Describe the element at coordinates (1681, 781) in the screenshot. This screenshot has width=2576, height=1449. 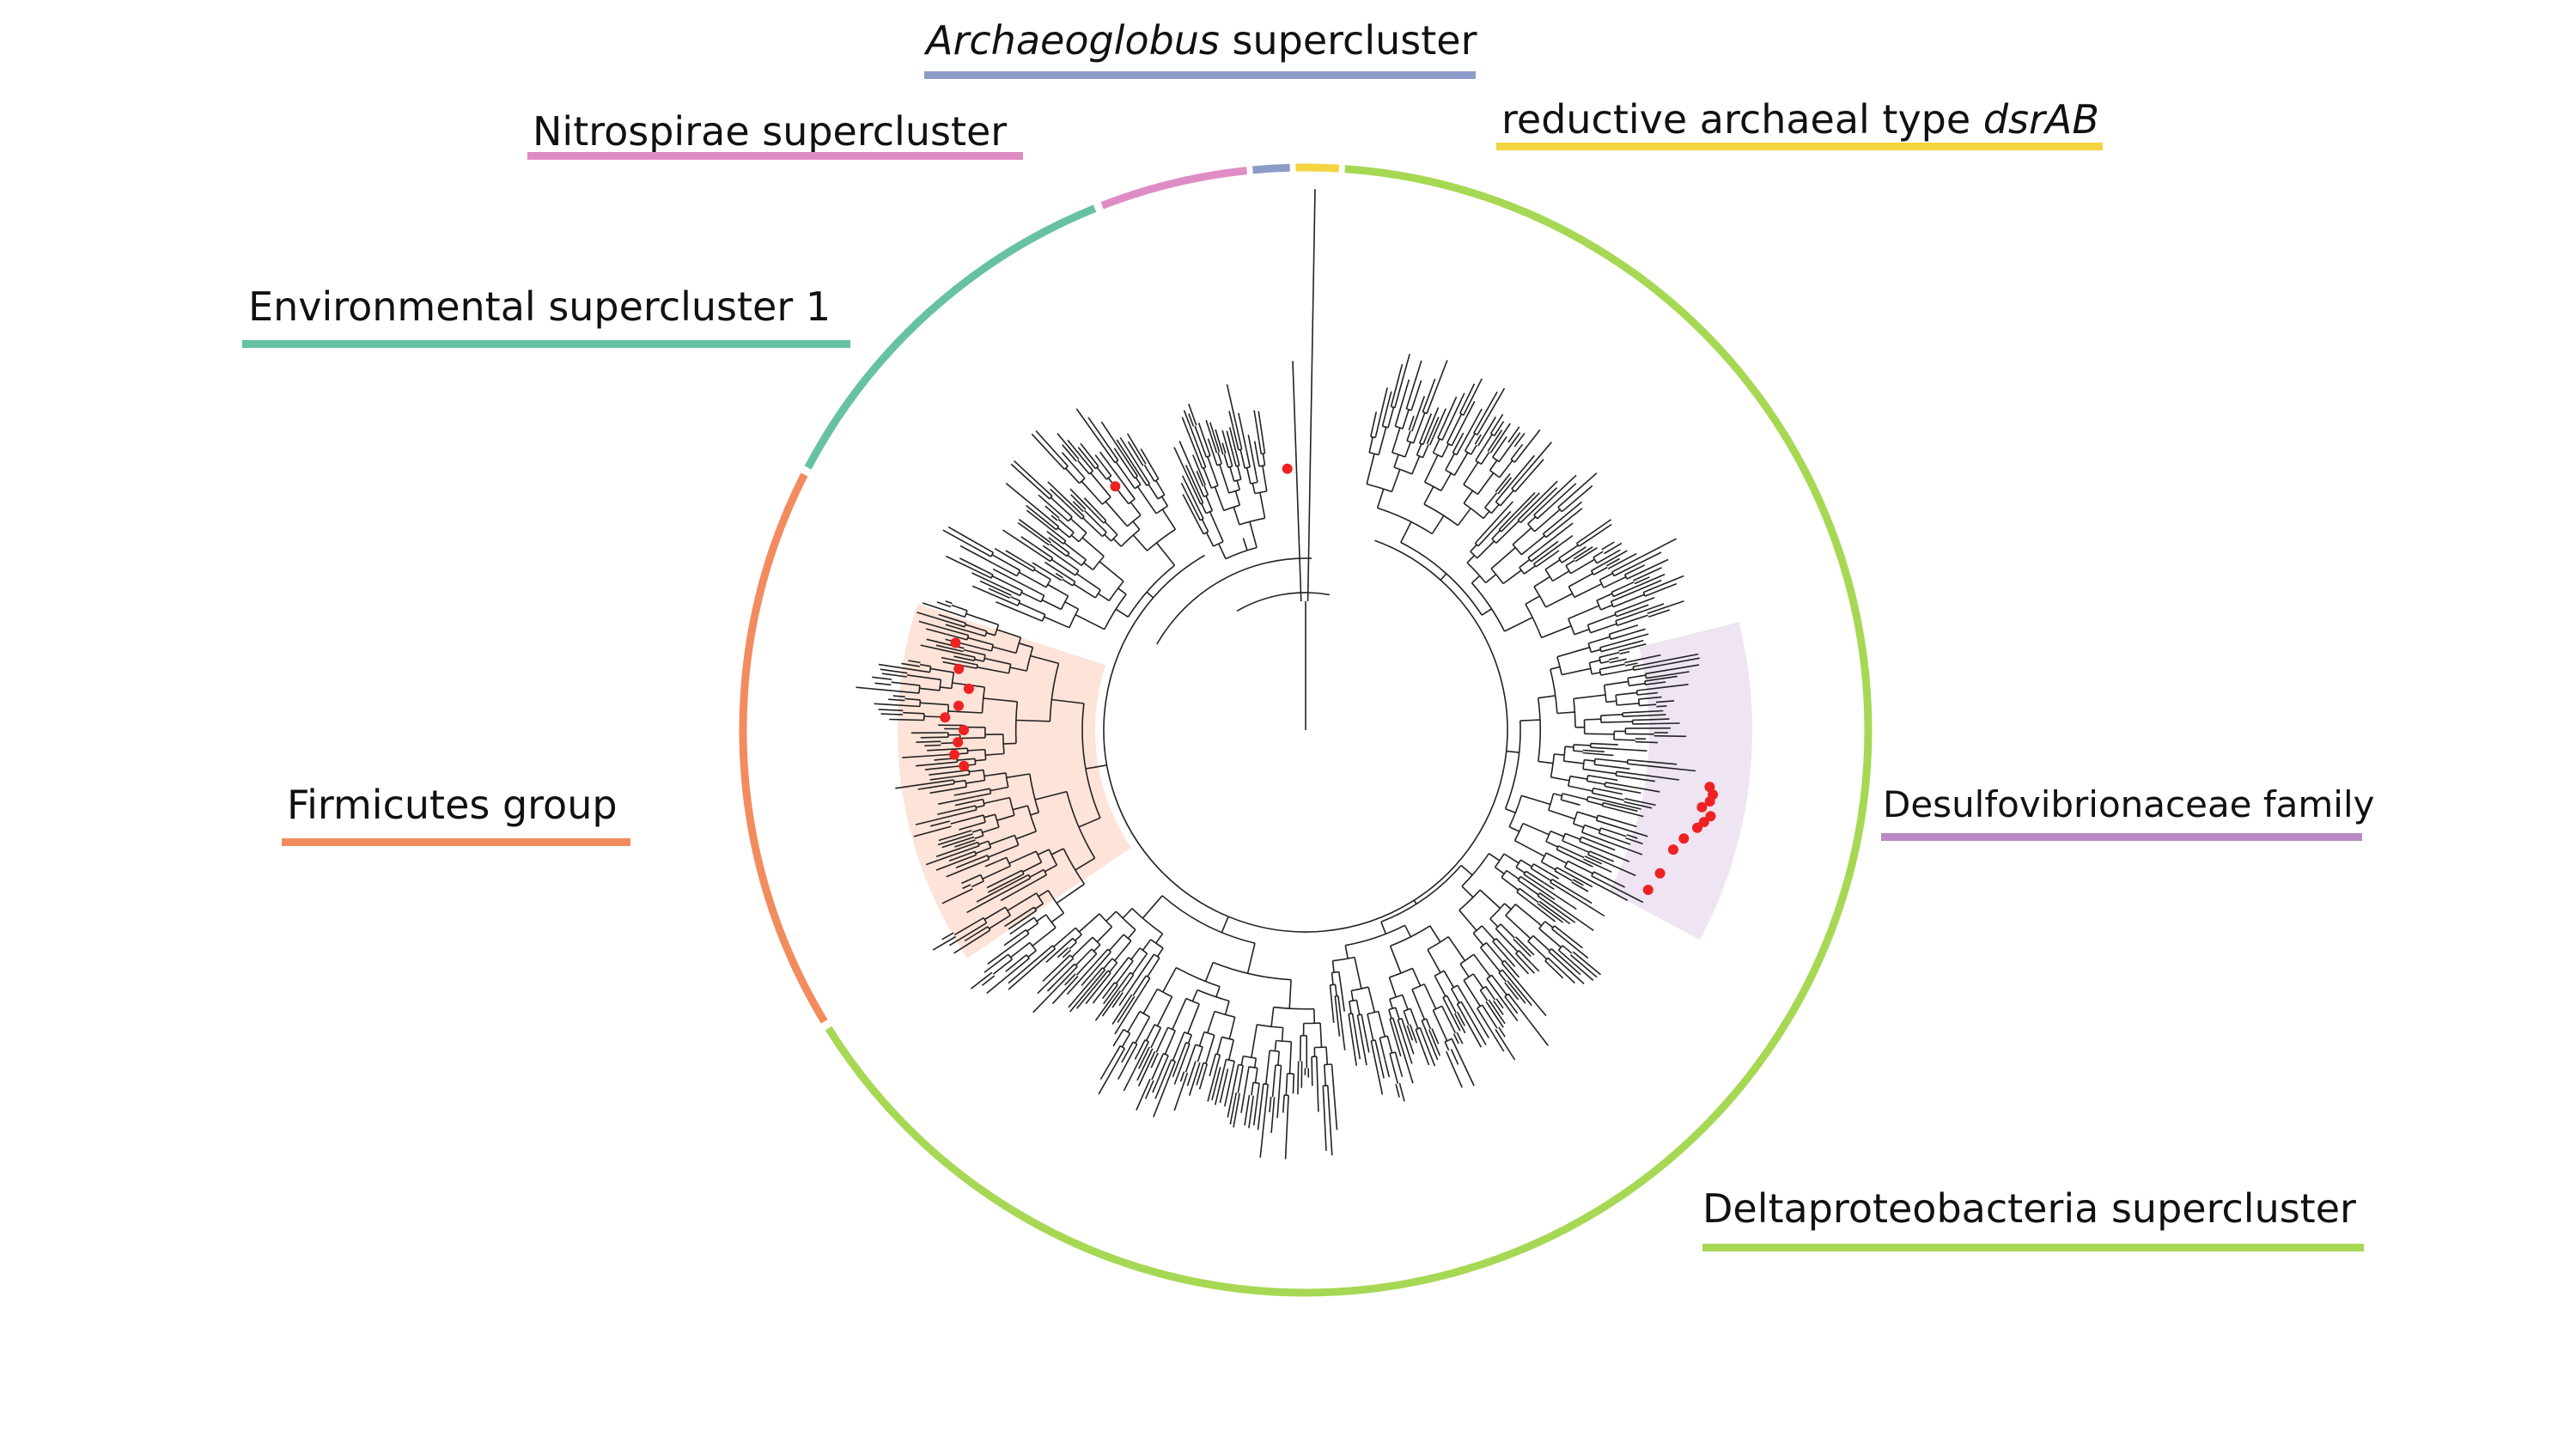
I see `desulfovibrionaceae-clade-highlight` at that location.